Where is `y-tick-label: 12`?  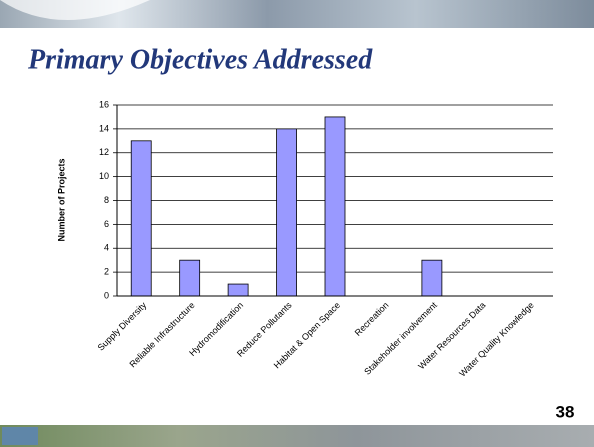 y-tick-label: 12 is located at coordinates (104, 152).